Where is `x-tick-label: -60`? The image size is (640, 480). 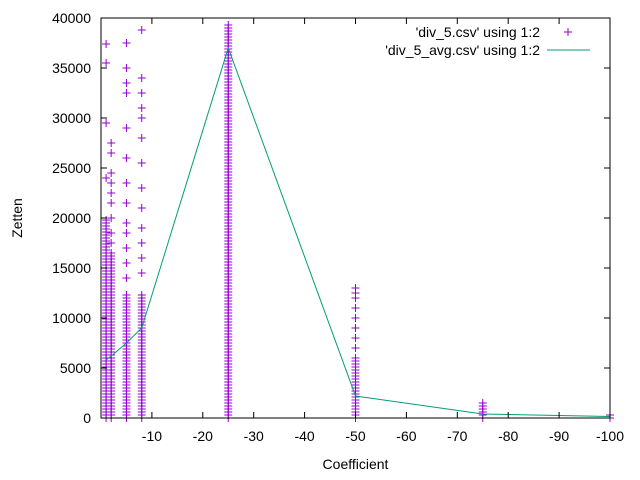 x-tick-label: -60 is located at coordinates (406, 436).